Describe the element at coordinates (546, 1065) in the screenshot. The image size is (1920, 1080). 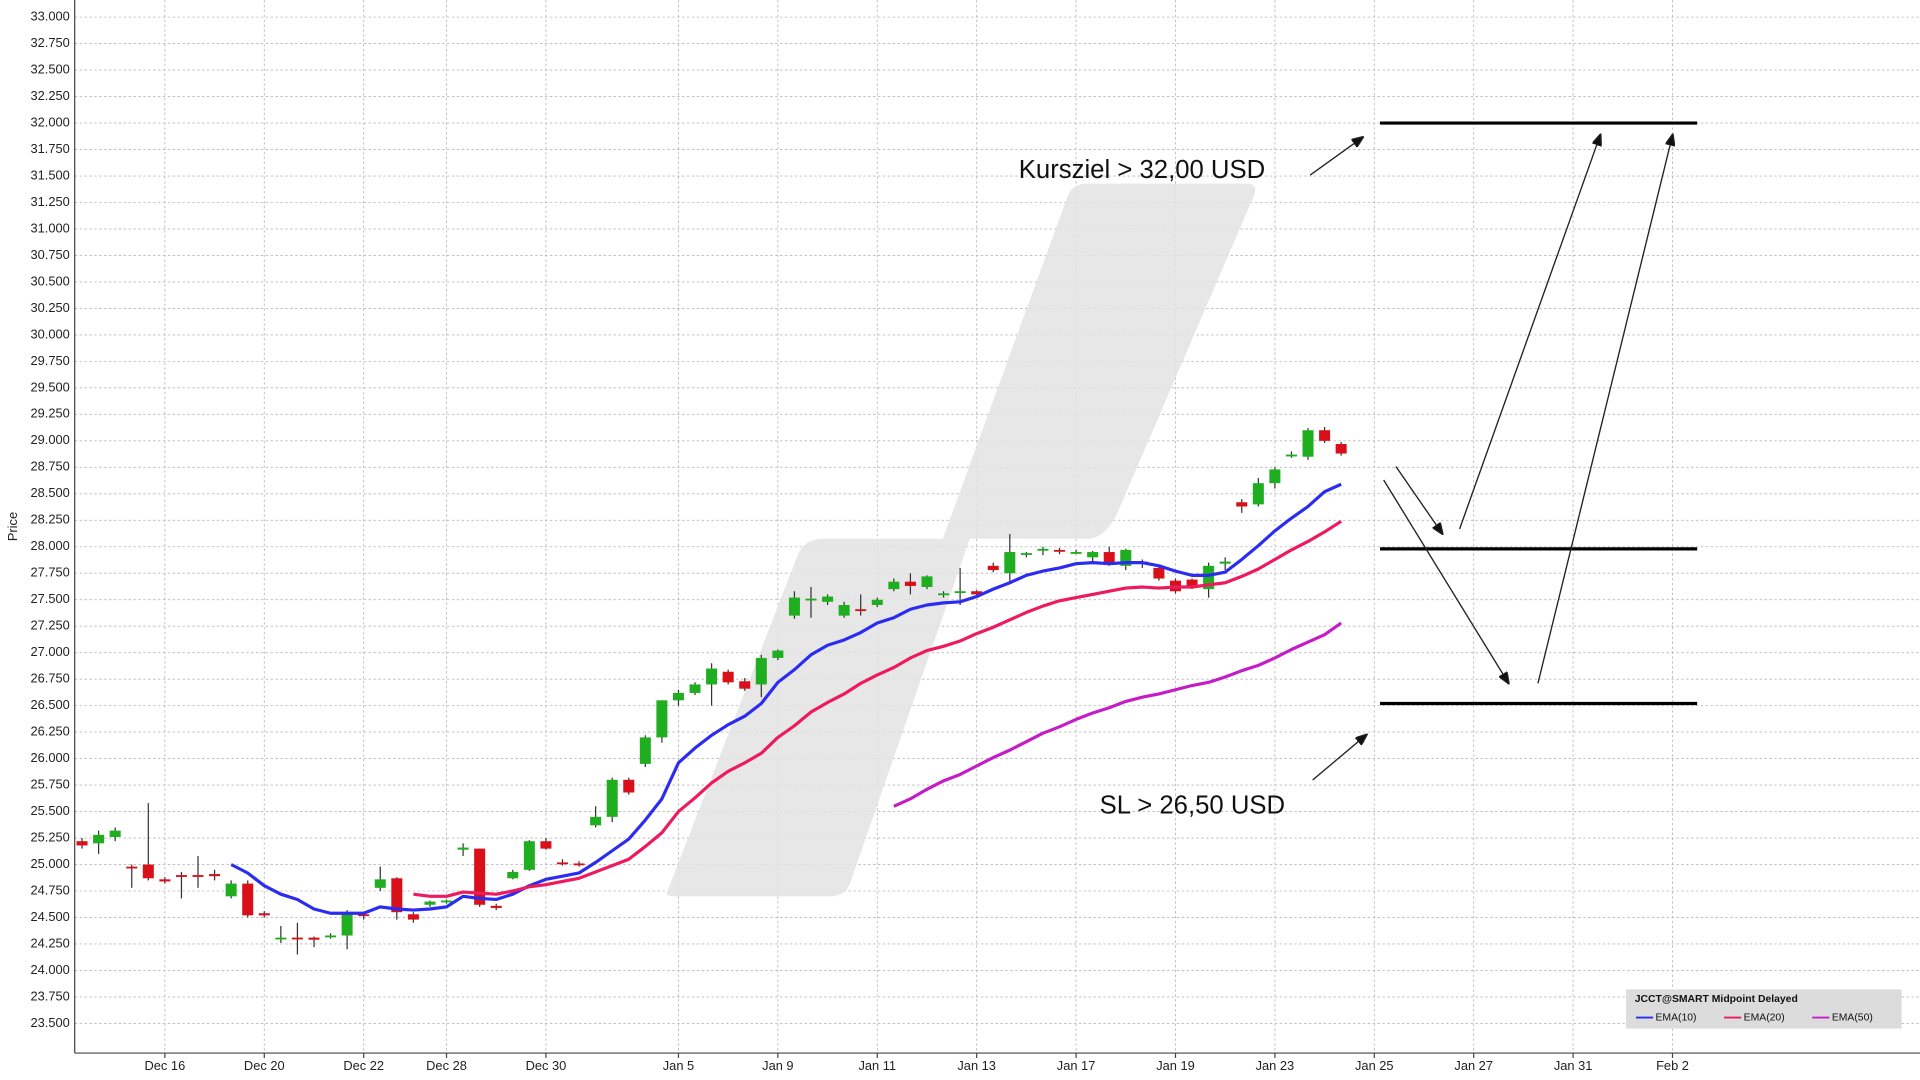
I see `x-tick-label: Dec 30` at that location.